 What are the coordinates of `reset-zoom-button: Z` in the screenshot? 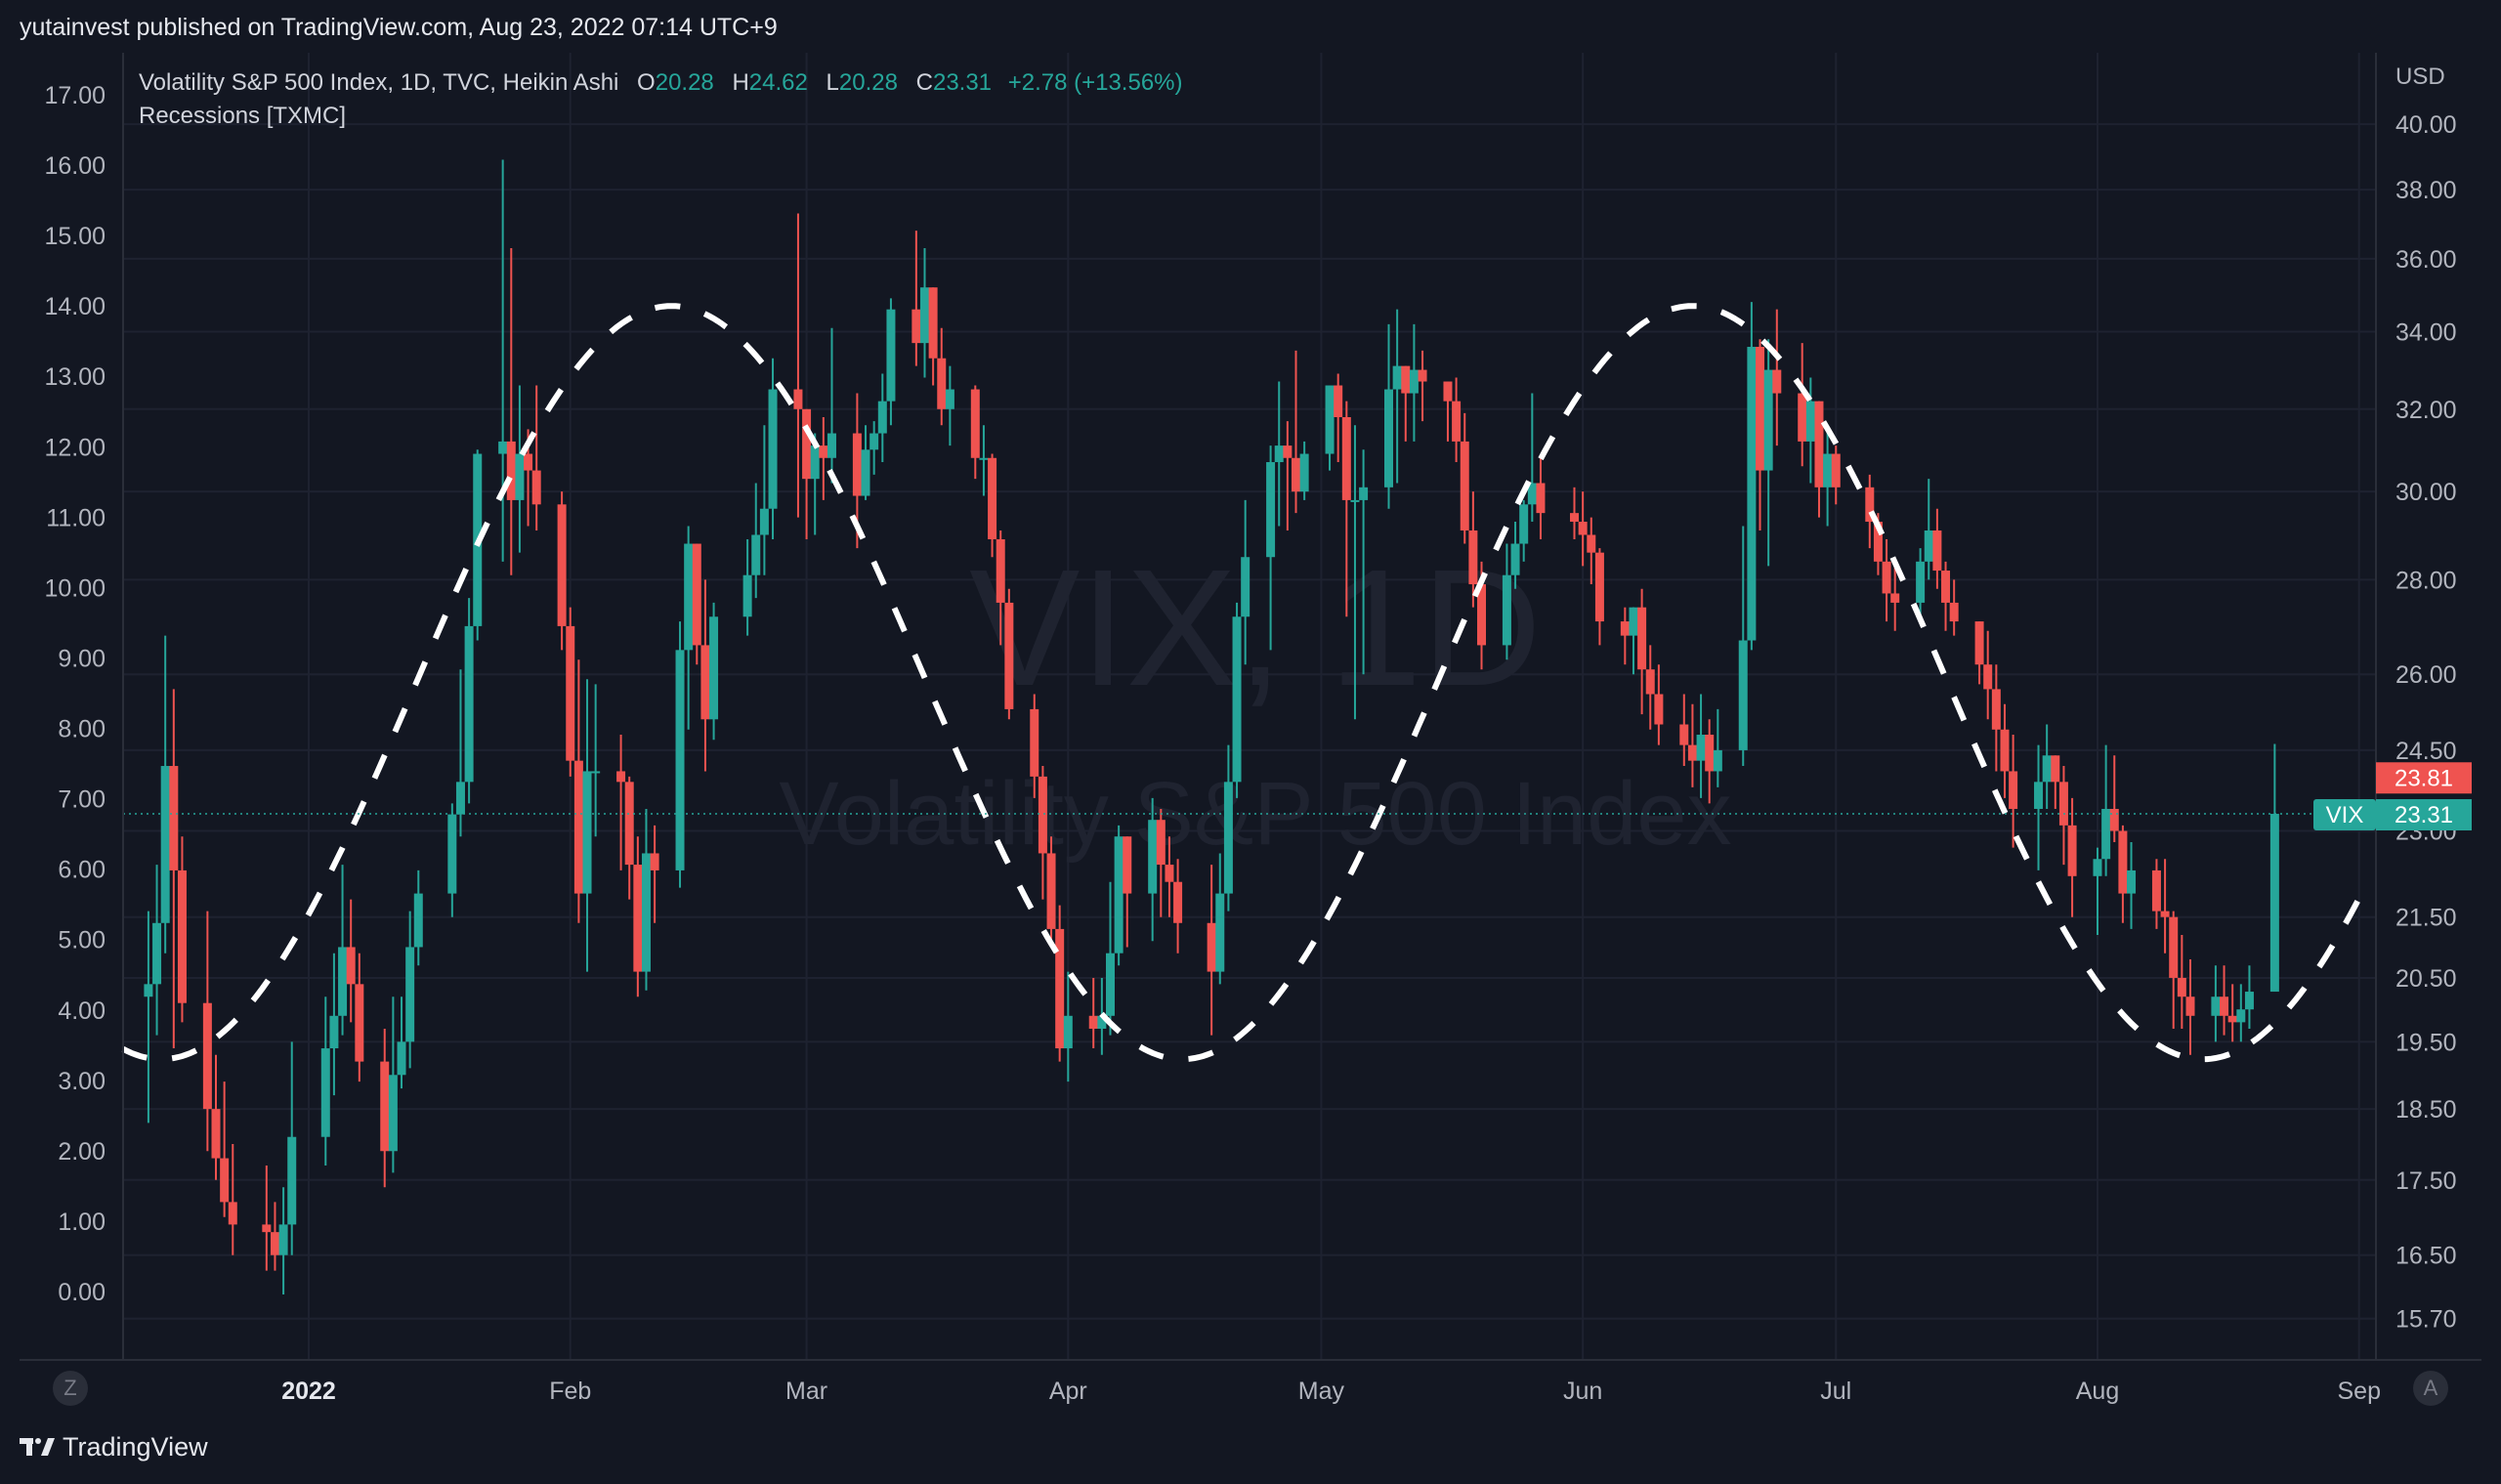 It's located at (70, 1388).